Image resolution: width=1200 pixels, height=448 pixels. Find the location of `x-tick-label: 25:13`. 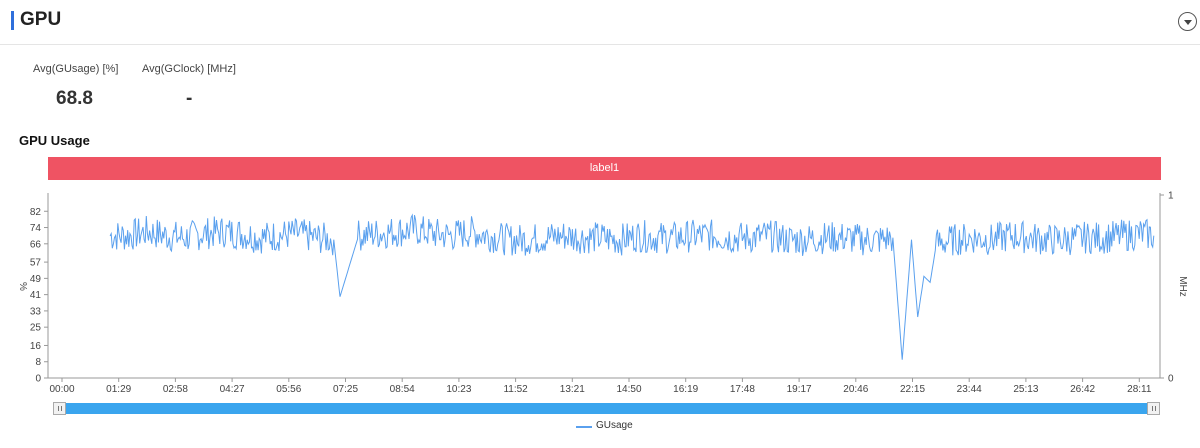

x-tick-label: 25:13 is located at coordinates (1025, 389).